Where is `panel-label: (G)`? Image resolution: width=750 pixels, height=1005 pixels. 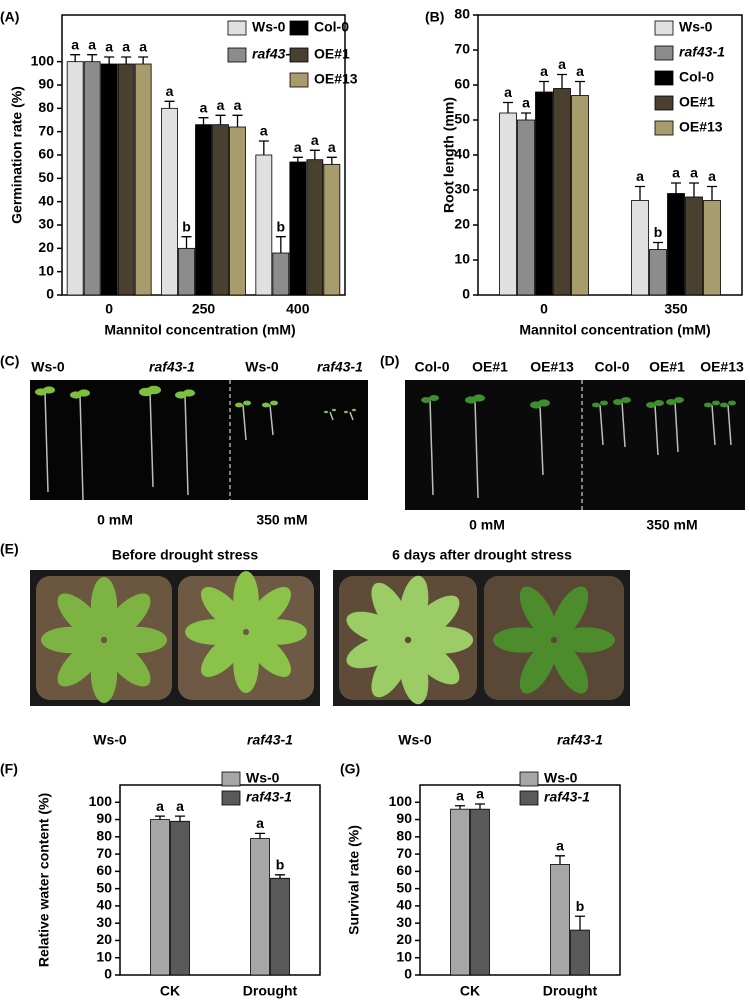 panel-label: (G) is located at coordinates (350, 769).